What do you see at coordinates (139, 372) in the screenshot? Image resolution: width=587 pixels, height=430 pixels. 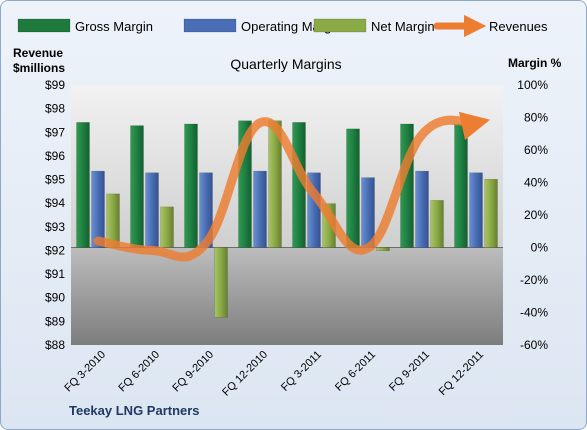 I see `category-label: FQ 6-2010` at bounding box center [139, 372].